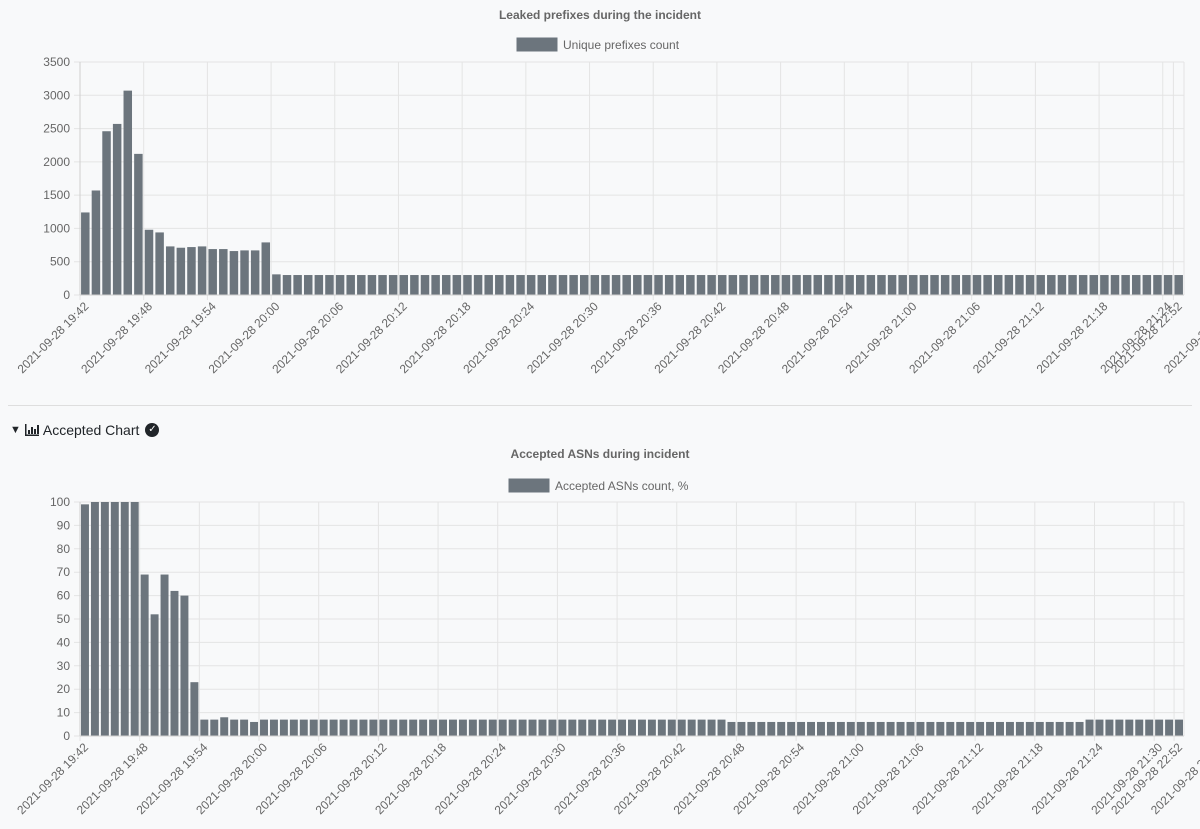  What do you see at coordinates (15, 430) in the screenshot?
I see `triangle-down-icon: ▼` at bounding box center [15, 430].